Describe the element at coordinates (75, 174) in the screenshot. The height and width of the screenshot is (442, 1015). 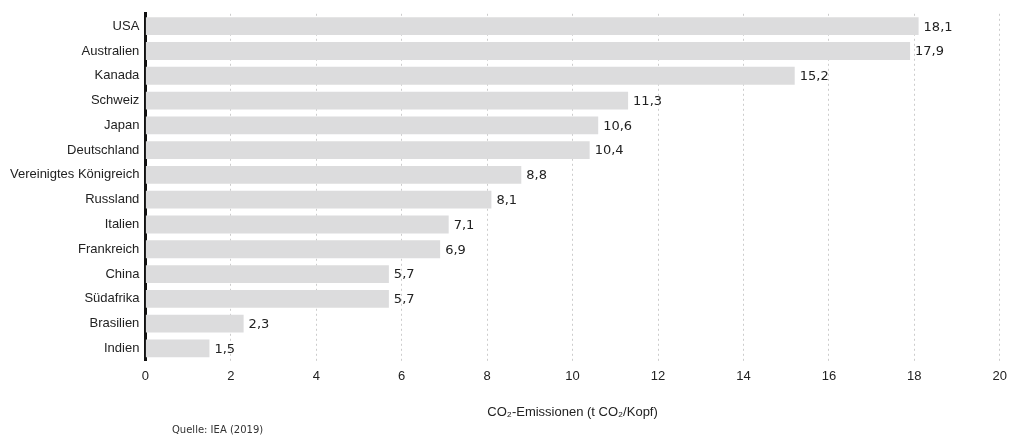
I see `y-tick-label: Vereinigtes Königreich` at that location.